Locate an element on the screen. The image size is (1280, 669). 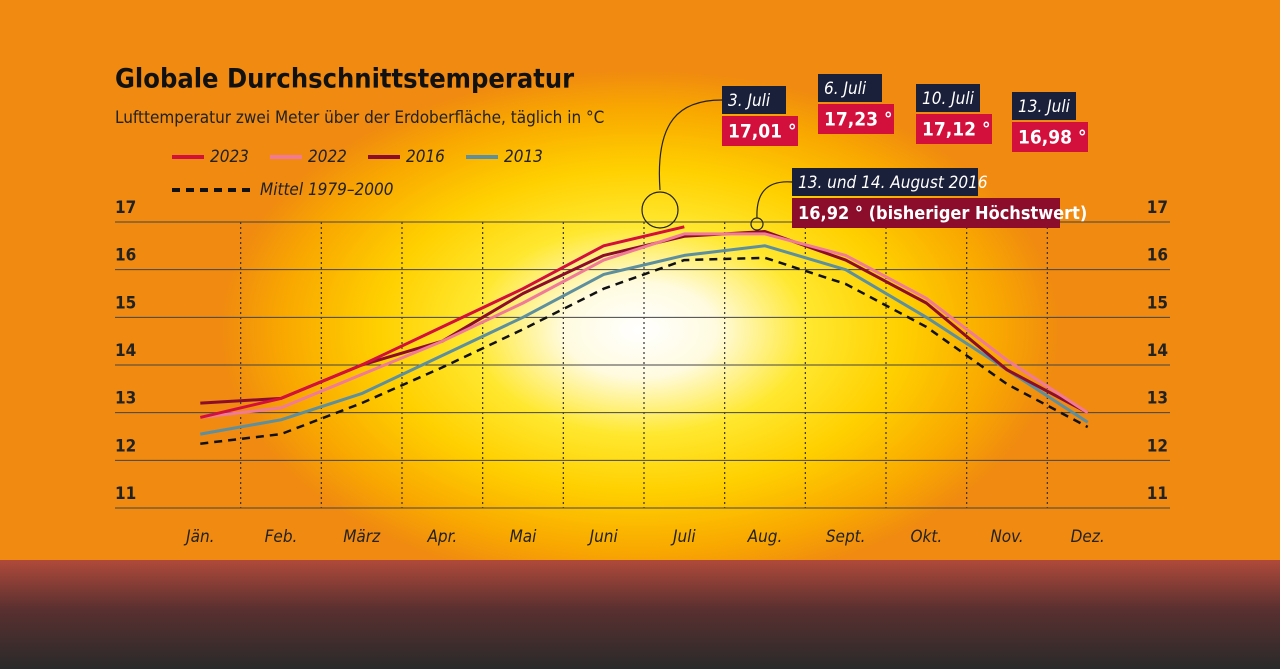
annotation-value: 17,01 ° is located at coordinates (762, 132).